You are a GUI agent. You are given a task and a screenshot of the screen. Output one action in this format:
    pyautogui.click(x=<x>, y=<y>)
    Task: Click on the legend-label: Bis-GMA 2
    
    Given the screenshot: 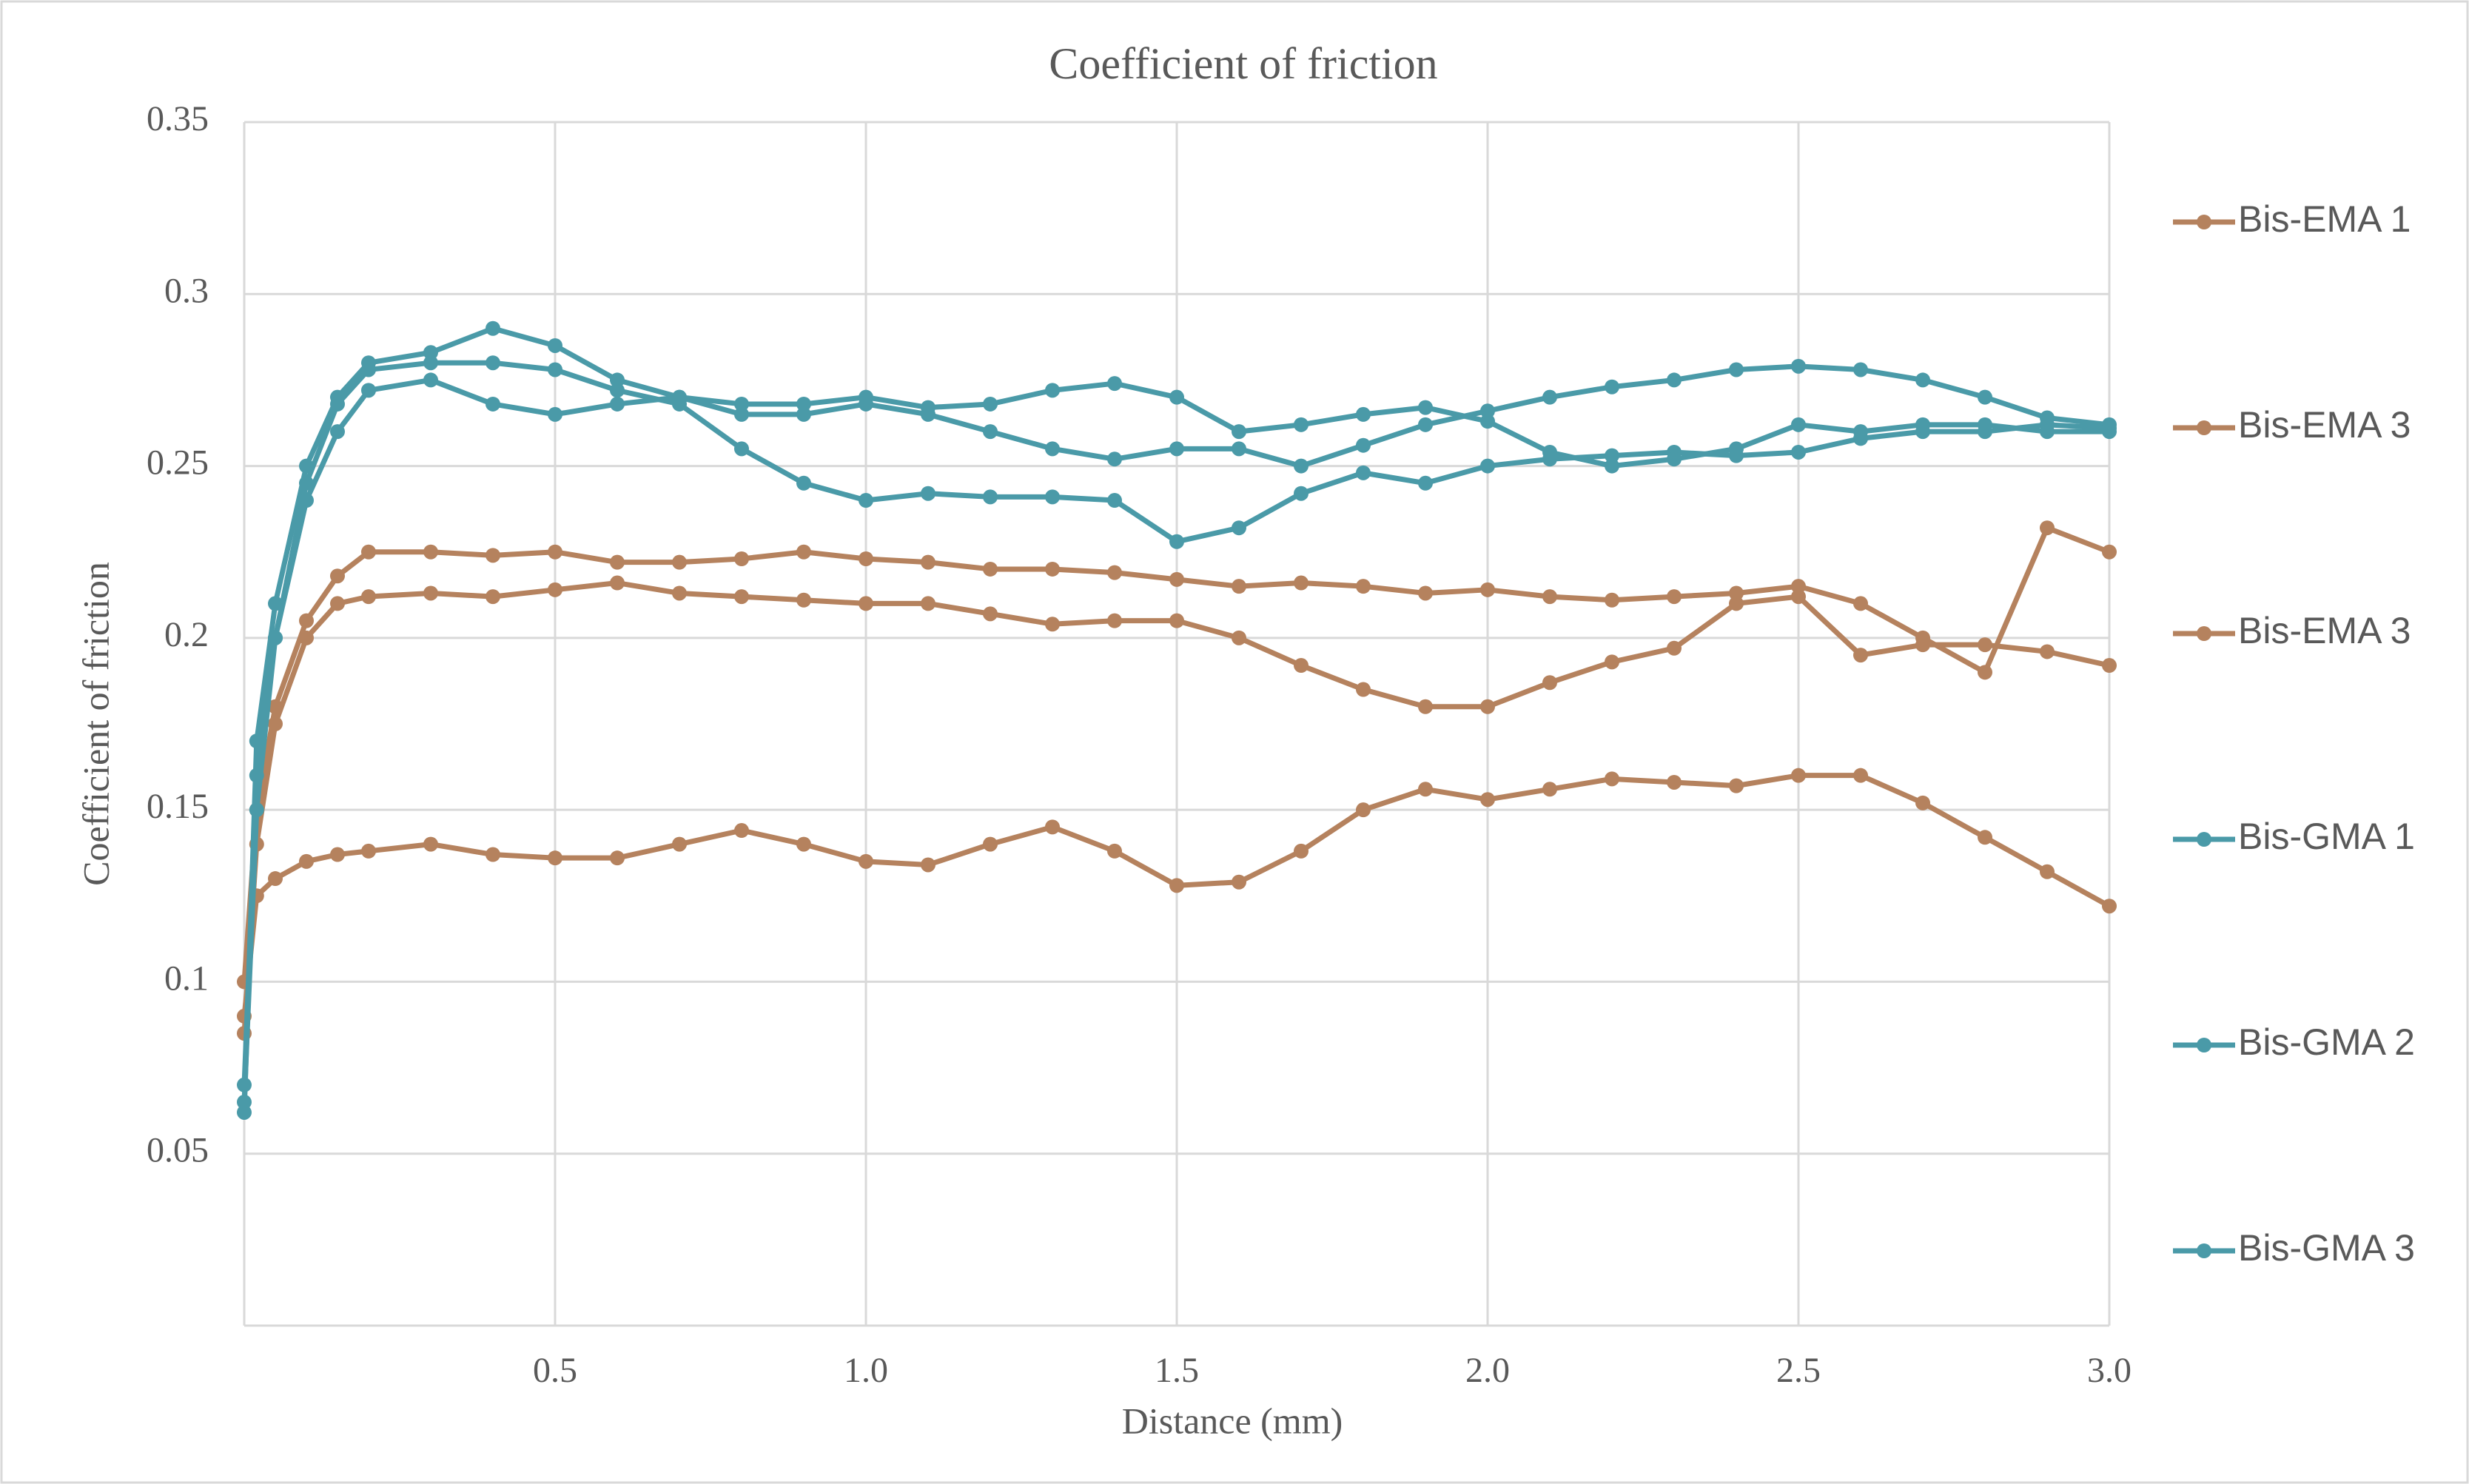 What is the action you would take?
    pyautogui.click(x=2326, y=1042)
    